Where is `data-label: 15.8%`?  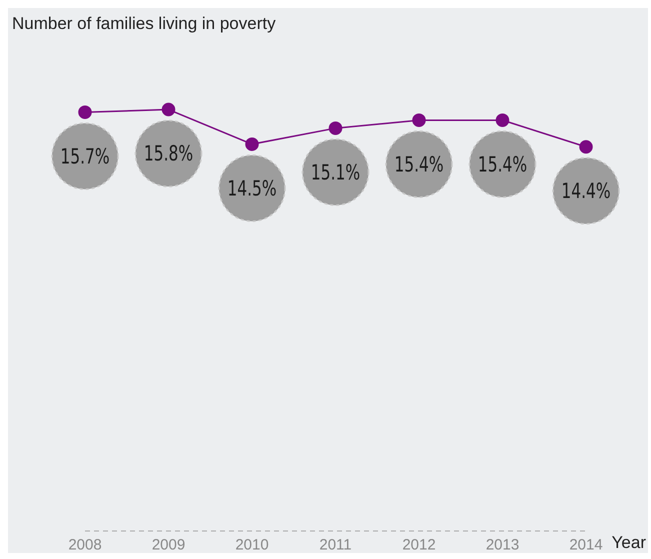
data-label: 15.8% is located at coordinates (169, 153).